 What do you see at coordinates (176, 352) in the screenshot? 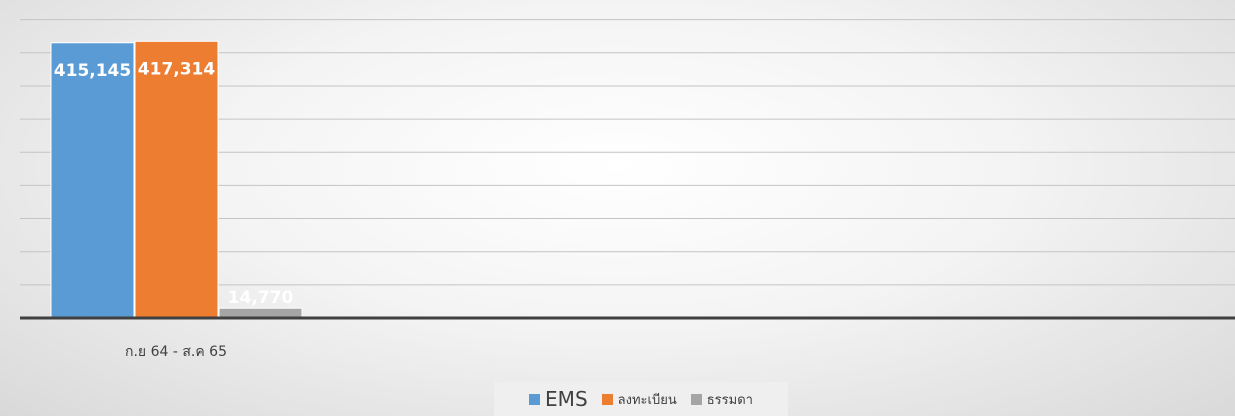
I see `x-tick-label: ก.ย 64 - ส.ค 65` at bounding box center [176, 352].